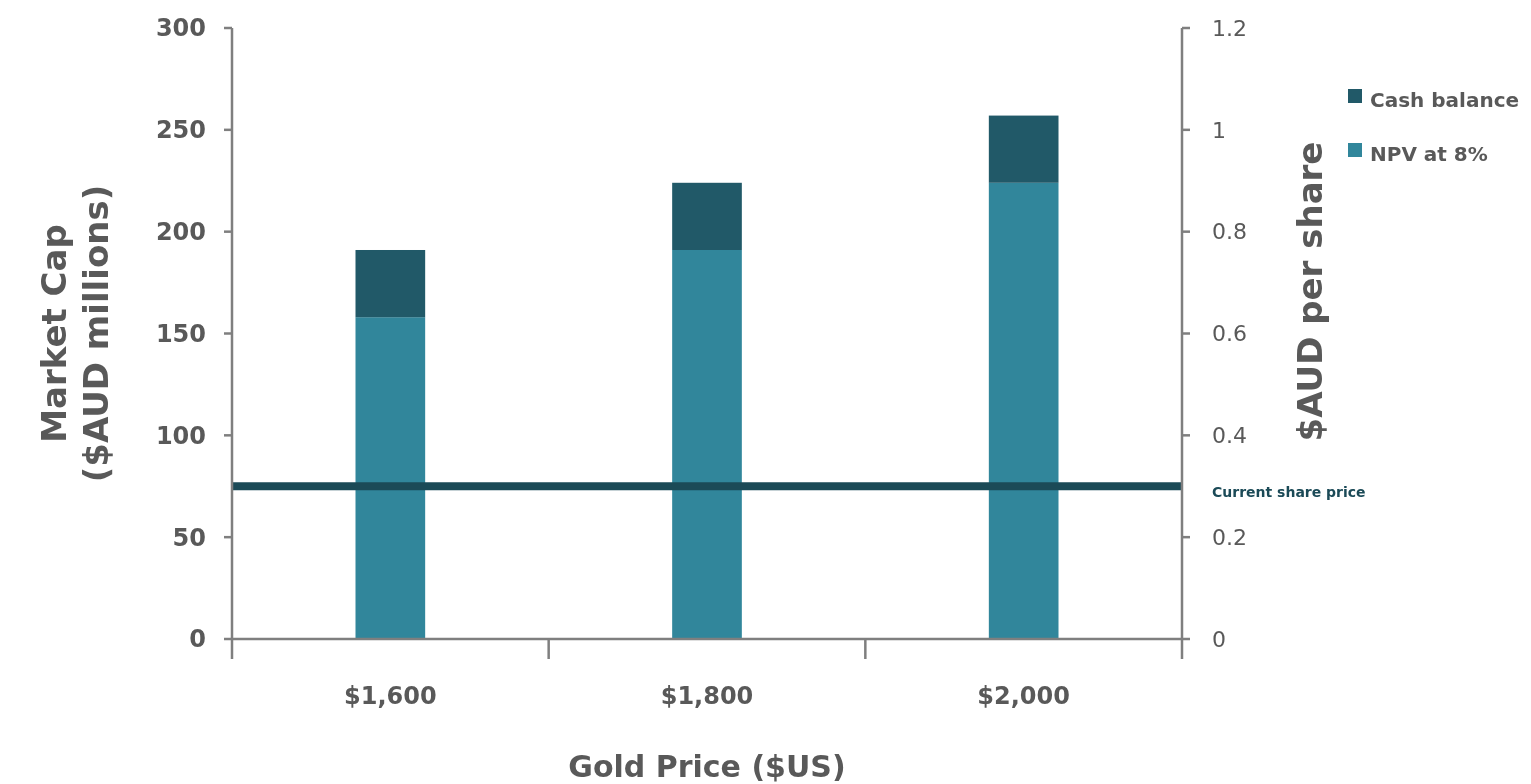 The height and width of the screenshot is (784, 1531). I want to click on y-tick-label: 250, so click(180, 130).